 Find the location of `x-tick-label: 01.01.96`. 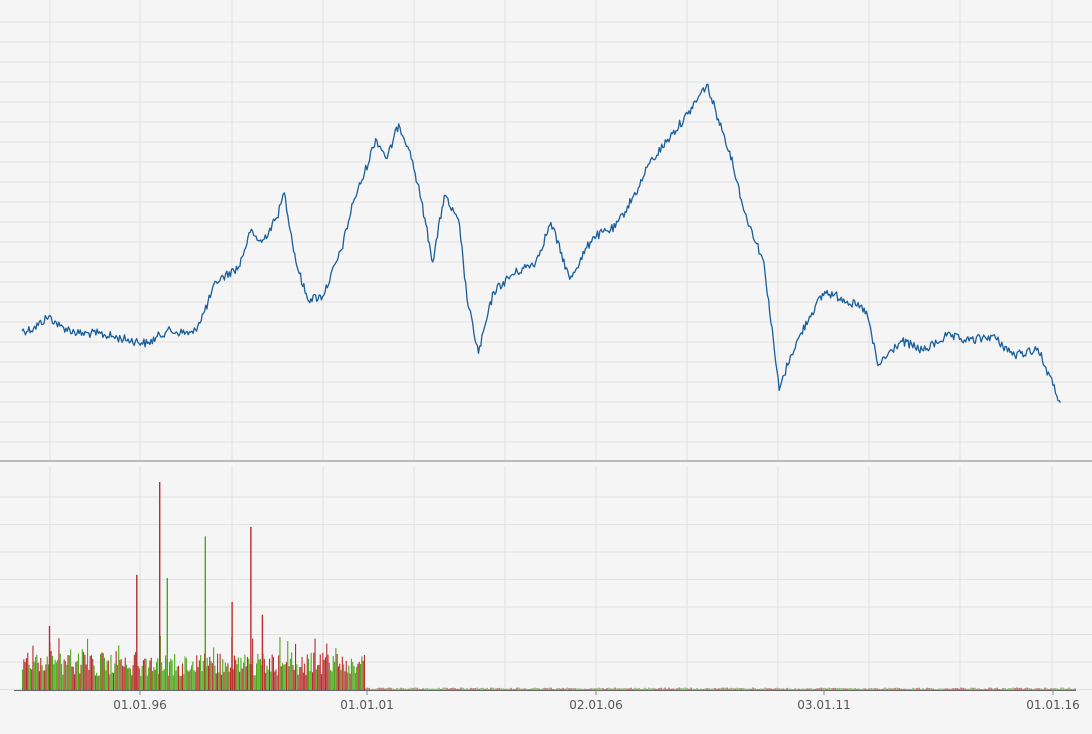

x-tick-label: 01.01.96 is located at coordinates (139, 705).